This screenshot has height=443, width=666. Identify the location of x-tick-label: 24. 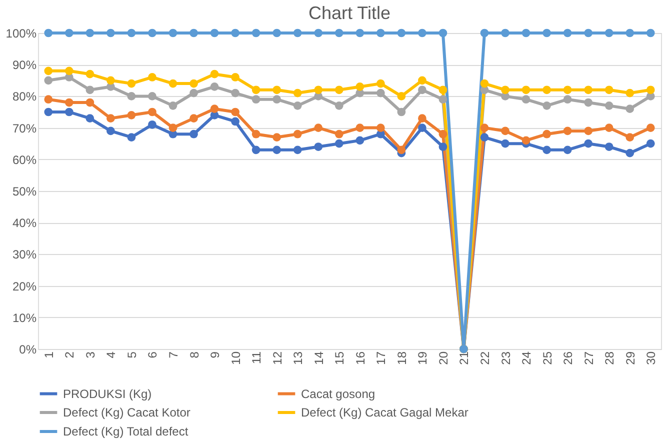
(527, 358).